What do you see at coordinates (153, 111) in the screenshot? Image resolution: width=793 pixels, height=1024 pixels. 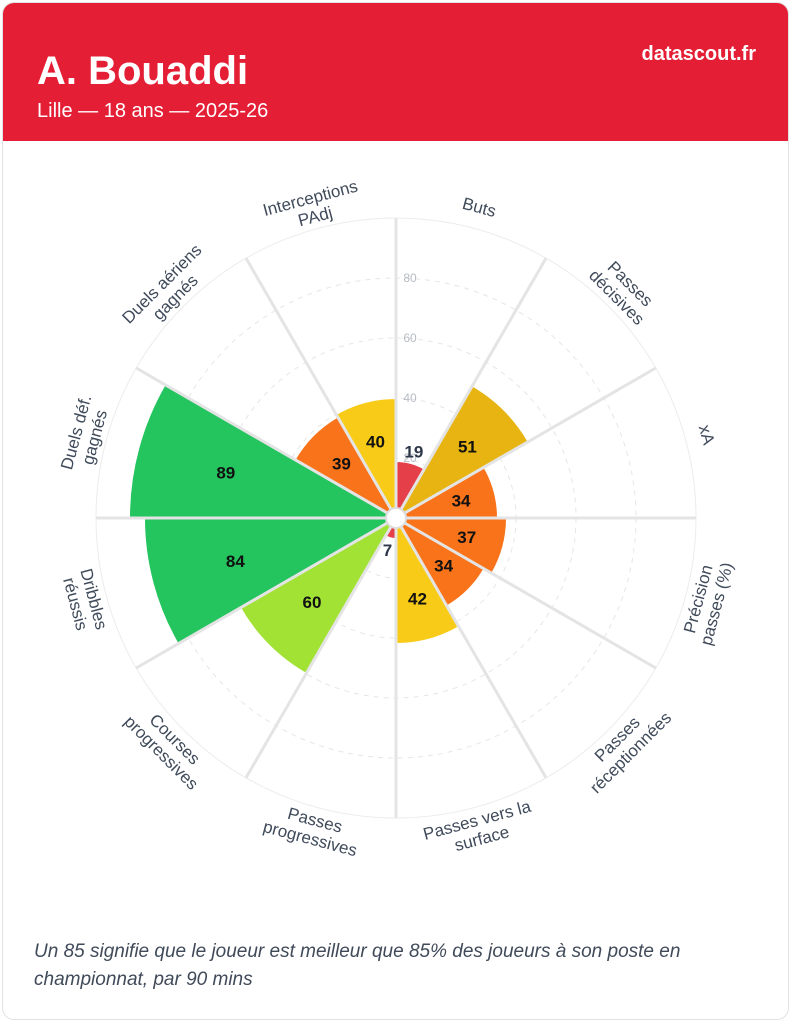 I see `player-meta: Lille — 18 ans — 2025-26` at bounding box center [153, 111].